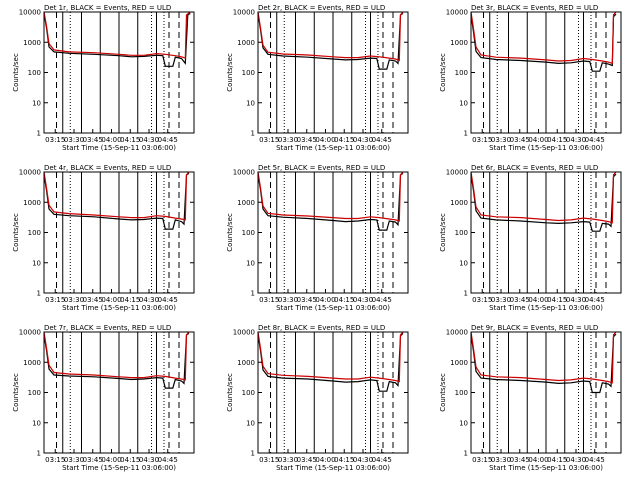 The image size is (640, 480). I want to click on chart-title: Det 4r, BLACK = Events, RED = ULD, so click(107, 168).